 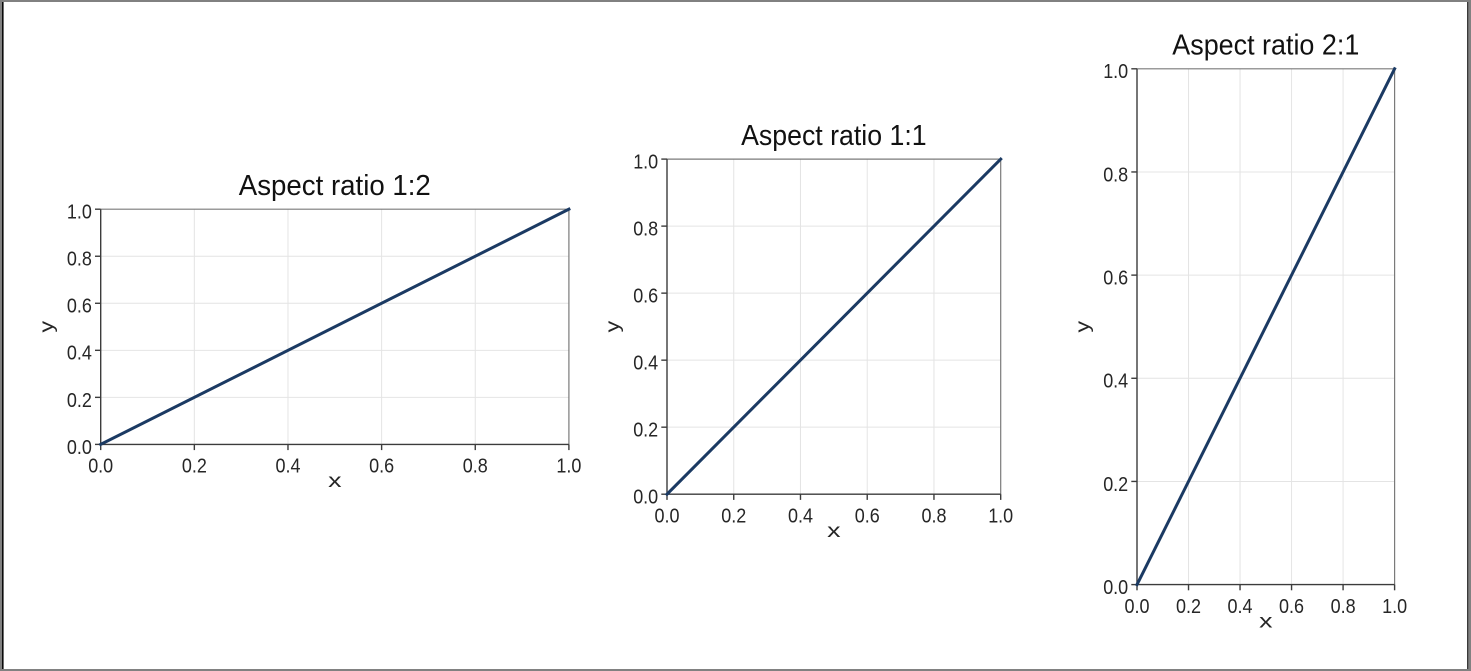 I want to click on svg-text: Aspect ratio 2:1, so click(x=1265, y=46).